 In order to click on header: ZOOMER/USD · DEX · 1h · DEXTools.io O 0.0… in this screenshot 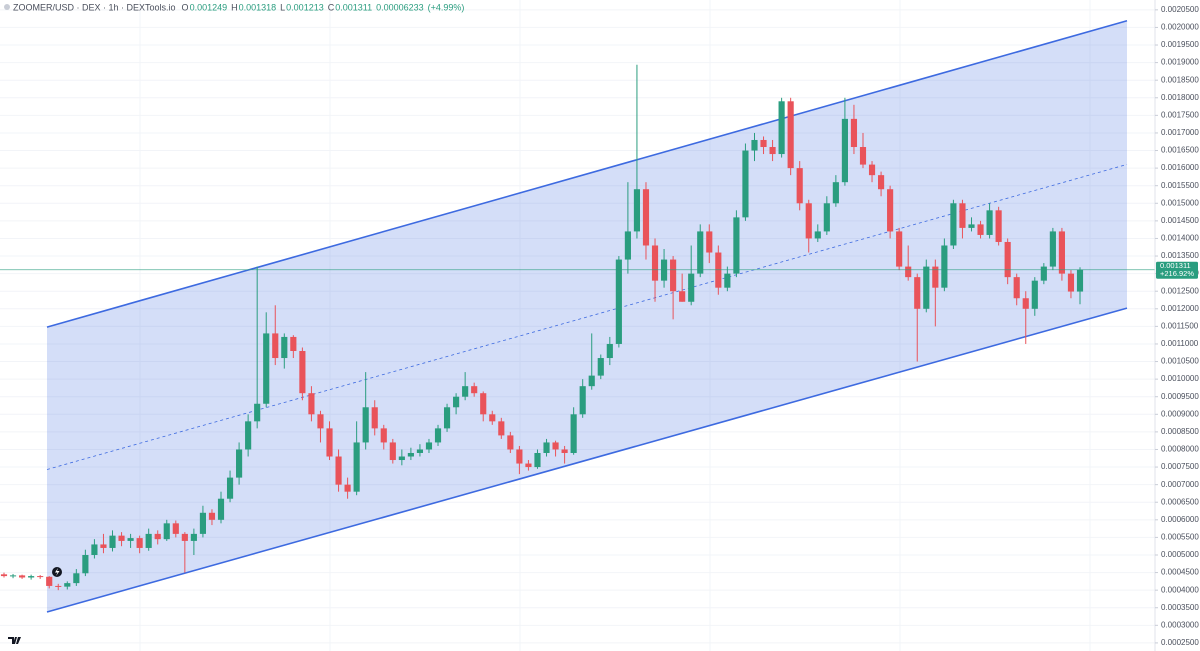, I will do `click(234, 7)`.